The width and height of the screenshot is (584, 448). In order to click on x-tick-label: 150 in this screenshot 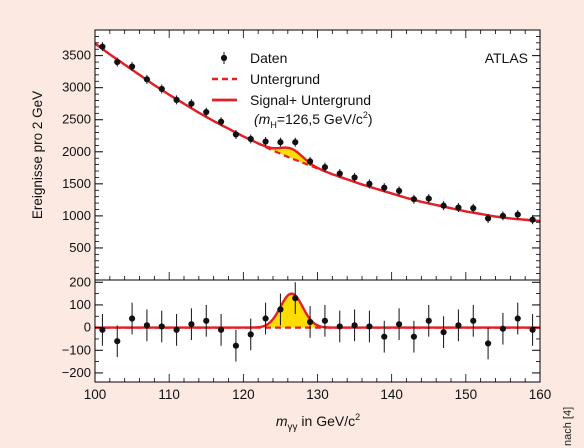, I will do `click(466, 394)`.